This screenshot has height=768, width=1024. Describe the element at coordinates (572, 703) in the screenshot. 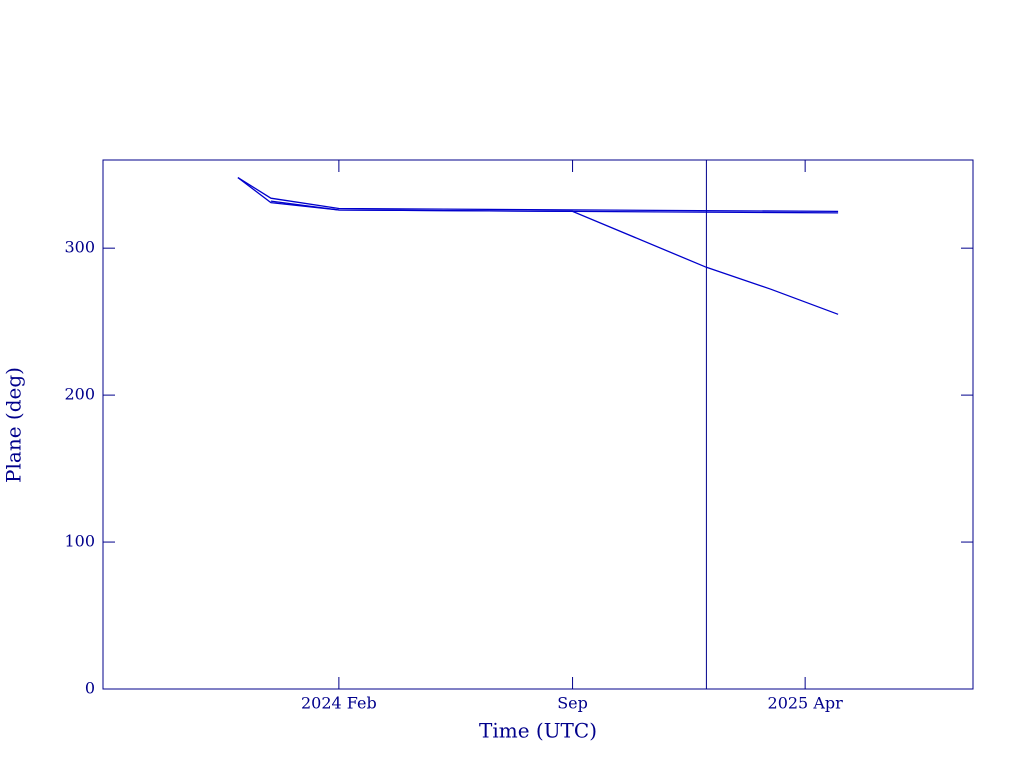

I see `x-tick-label: Sep` at that location.